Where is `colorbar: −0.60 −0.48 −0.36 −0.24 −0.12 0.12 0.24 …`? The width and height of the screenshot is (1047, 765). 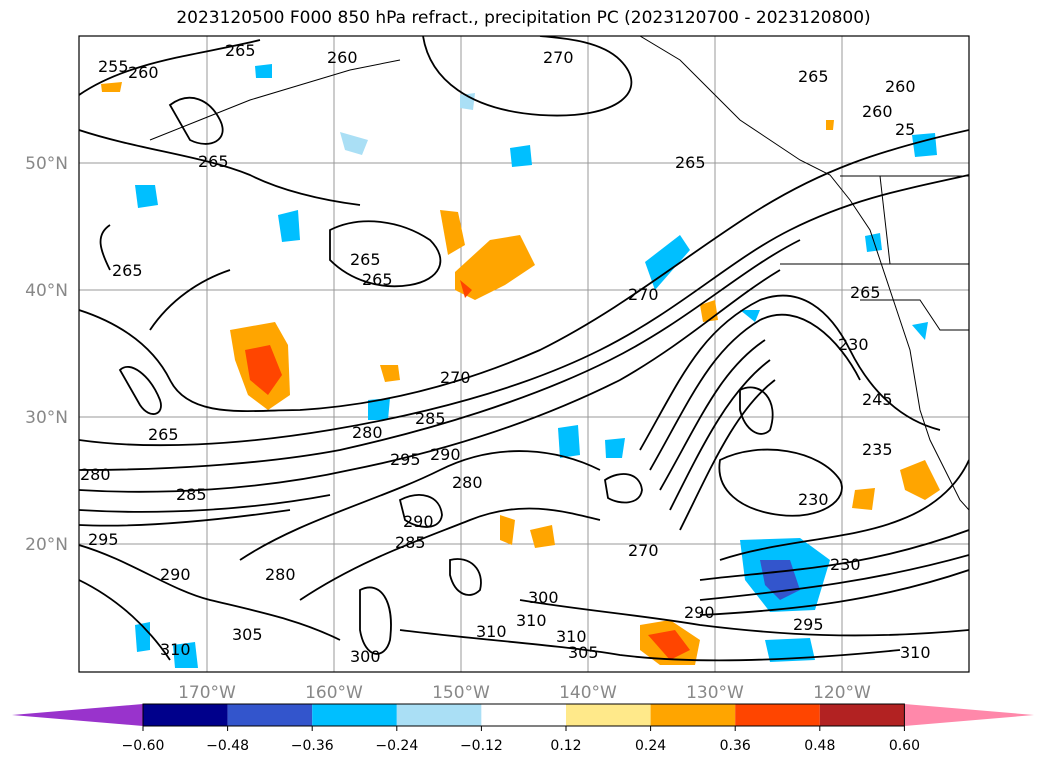 colorbar: −0.60 −0.48 −0.36 −0.24 −0.12 0.12 0.24 … is located at coordinates (523, 728).